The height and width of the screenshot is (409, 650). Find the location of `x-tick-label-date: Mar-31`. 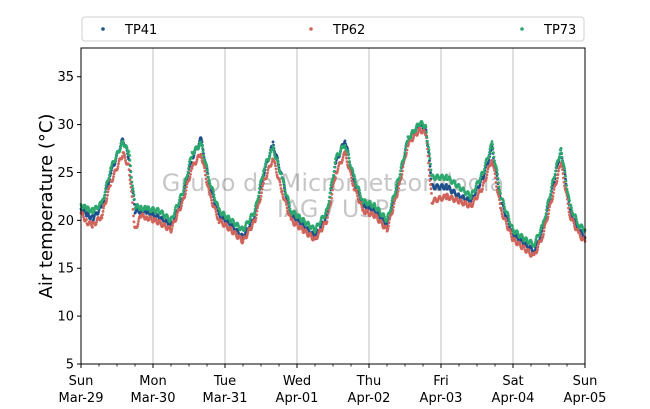

x-tick-label-date: Mar-31 is located at coordinates (225, 398).